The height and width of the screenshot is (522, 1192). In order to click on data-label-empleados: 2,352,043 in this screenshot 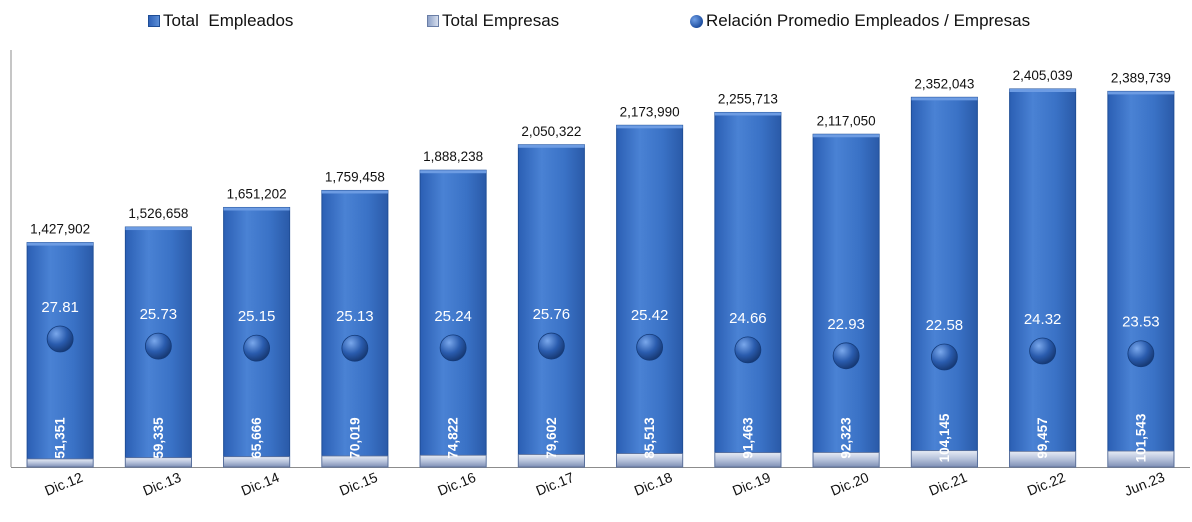, I will do `click(944, 83)`.